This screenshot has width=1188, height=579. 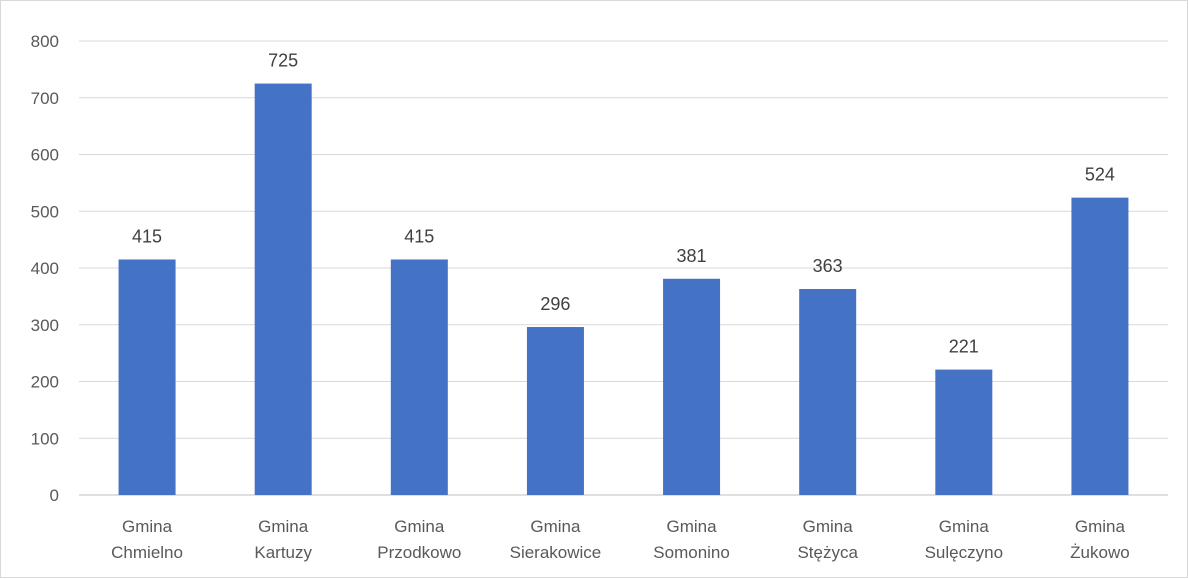 I want to click on data-label: 363, so click(x=828, y=266).